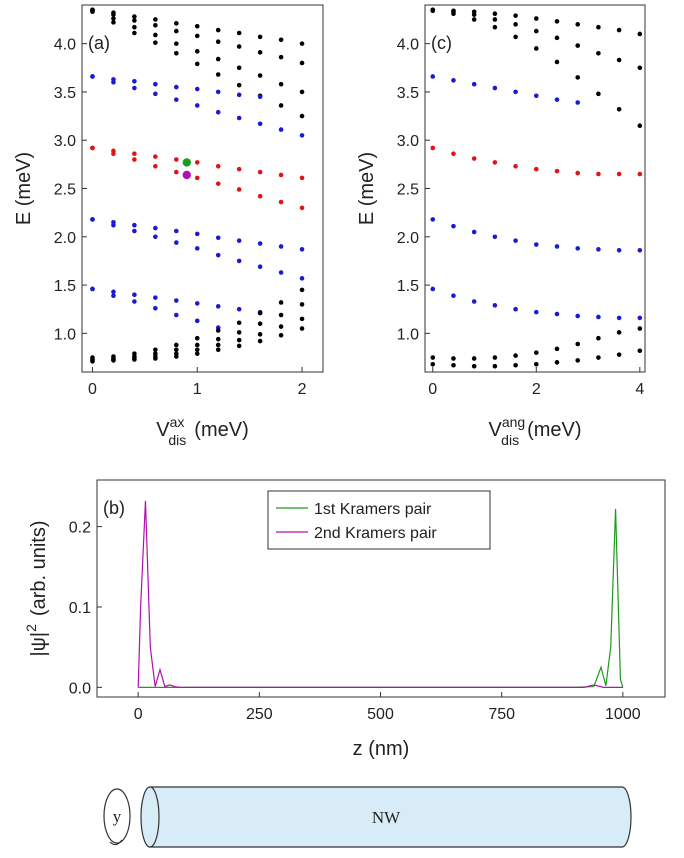  Describe the element at coordinates (408, 190) in the screenshot. I see `y-tick-label: 2.5` at that location.